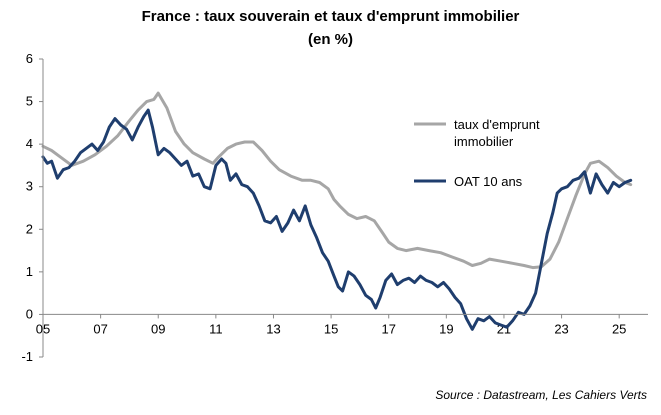 Image resolution: width=661 pixels, height=415 pixels. I want to click on y-tick-label: 5, so click(29, 101).